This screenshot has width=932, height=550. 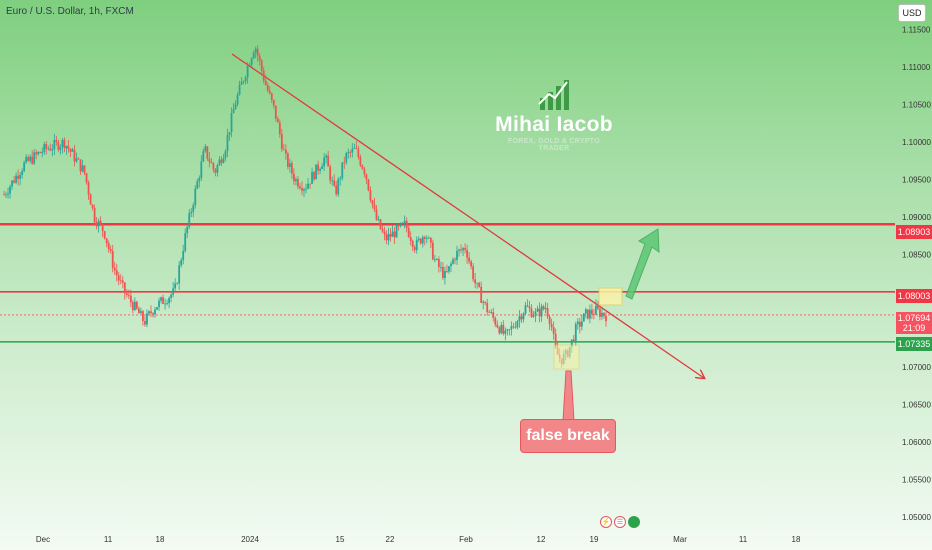 I want to click on x-tick-label: 11, so click(x=108, y=539).